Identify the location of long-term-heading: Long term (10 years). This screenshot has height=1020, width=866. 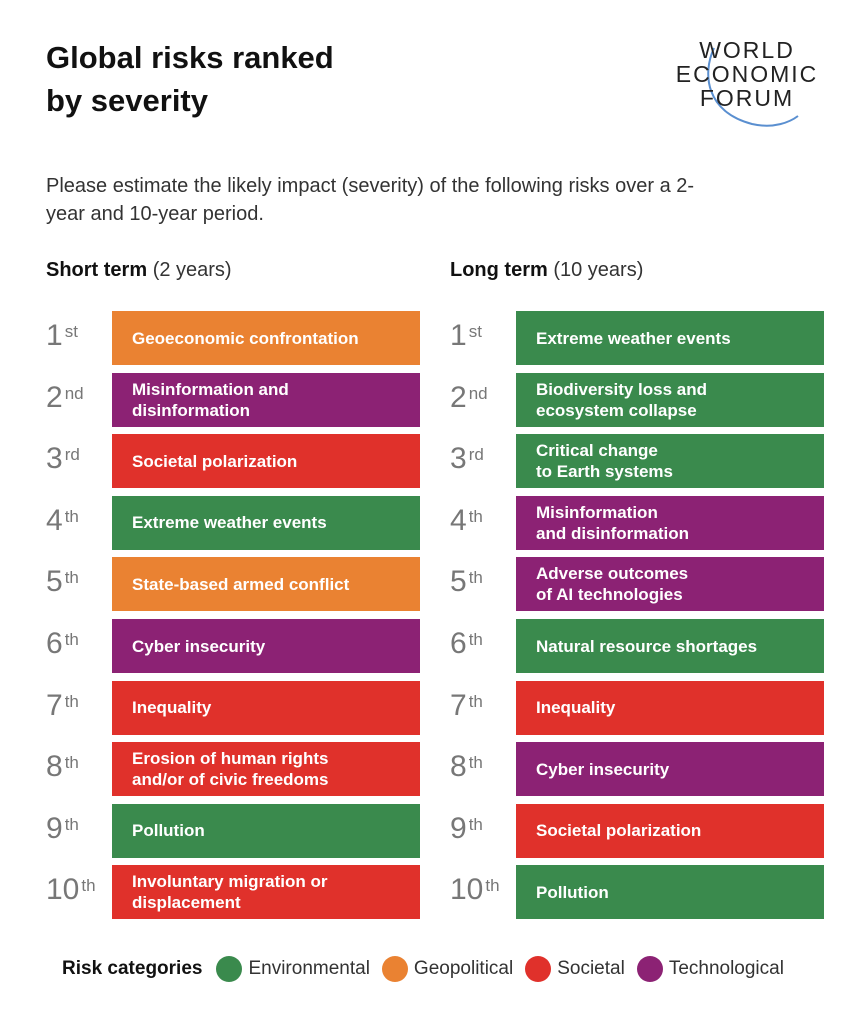
(546, 270).